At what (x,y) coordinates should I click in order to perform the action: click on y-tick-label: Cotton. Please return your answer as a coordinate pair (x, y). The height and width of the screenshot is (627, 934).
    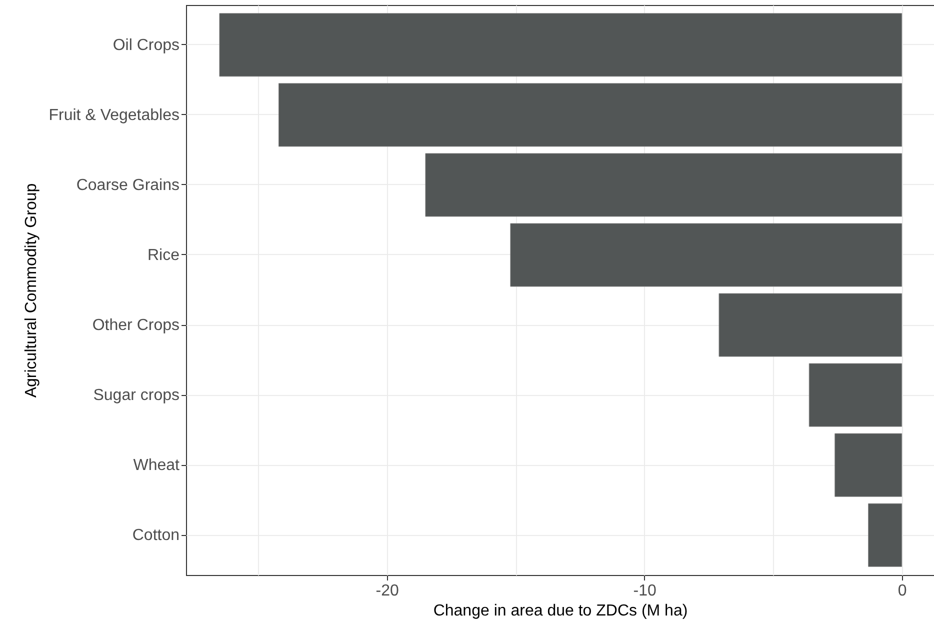
    Looking at the image, I should click on (156, 535).